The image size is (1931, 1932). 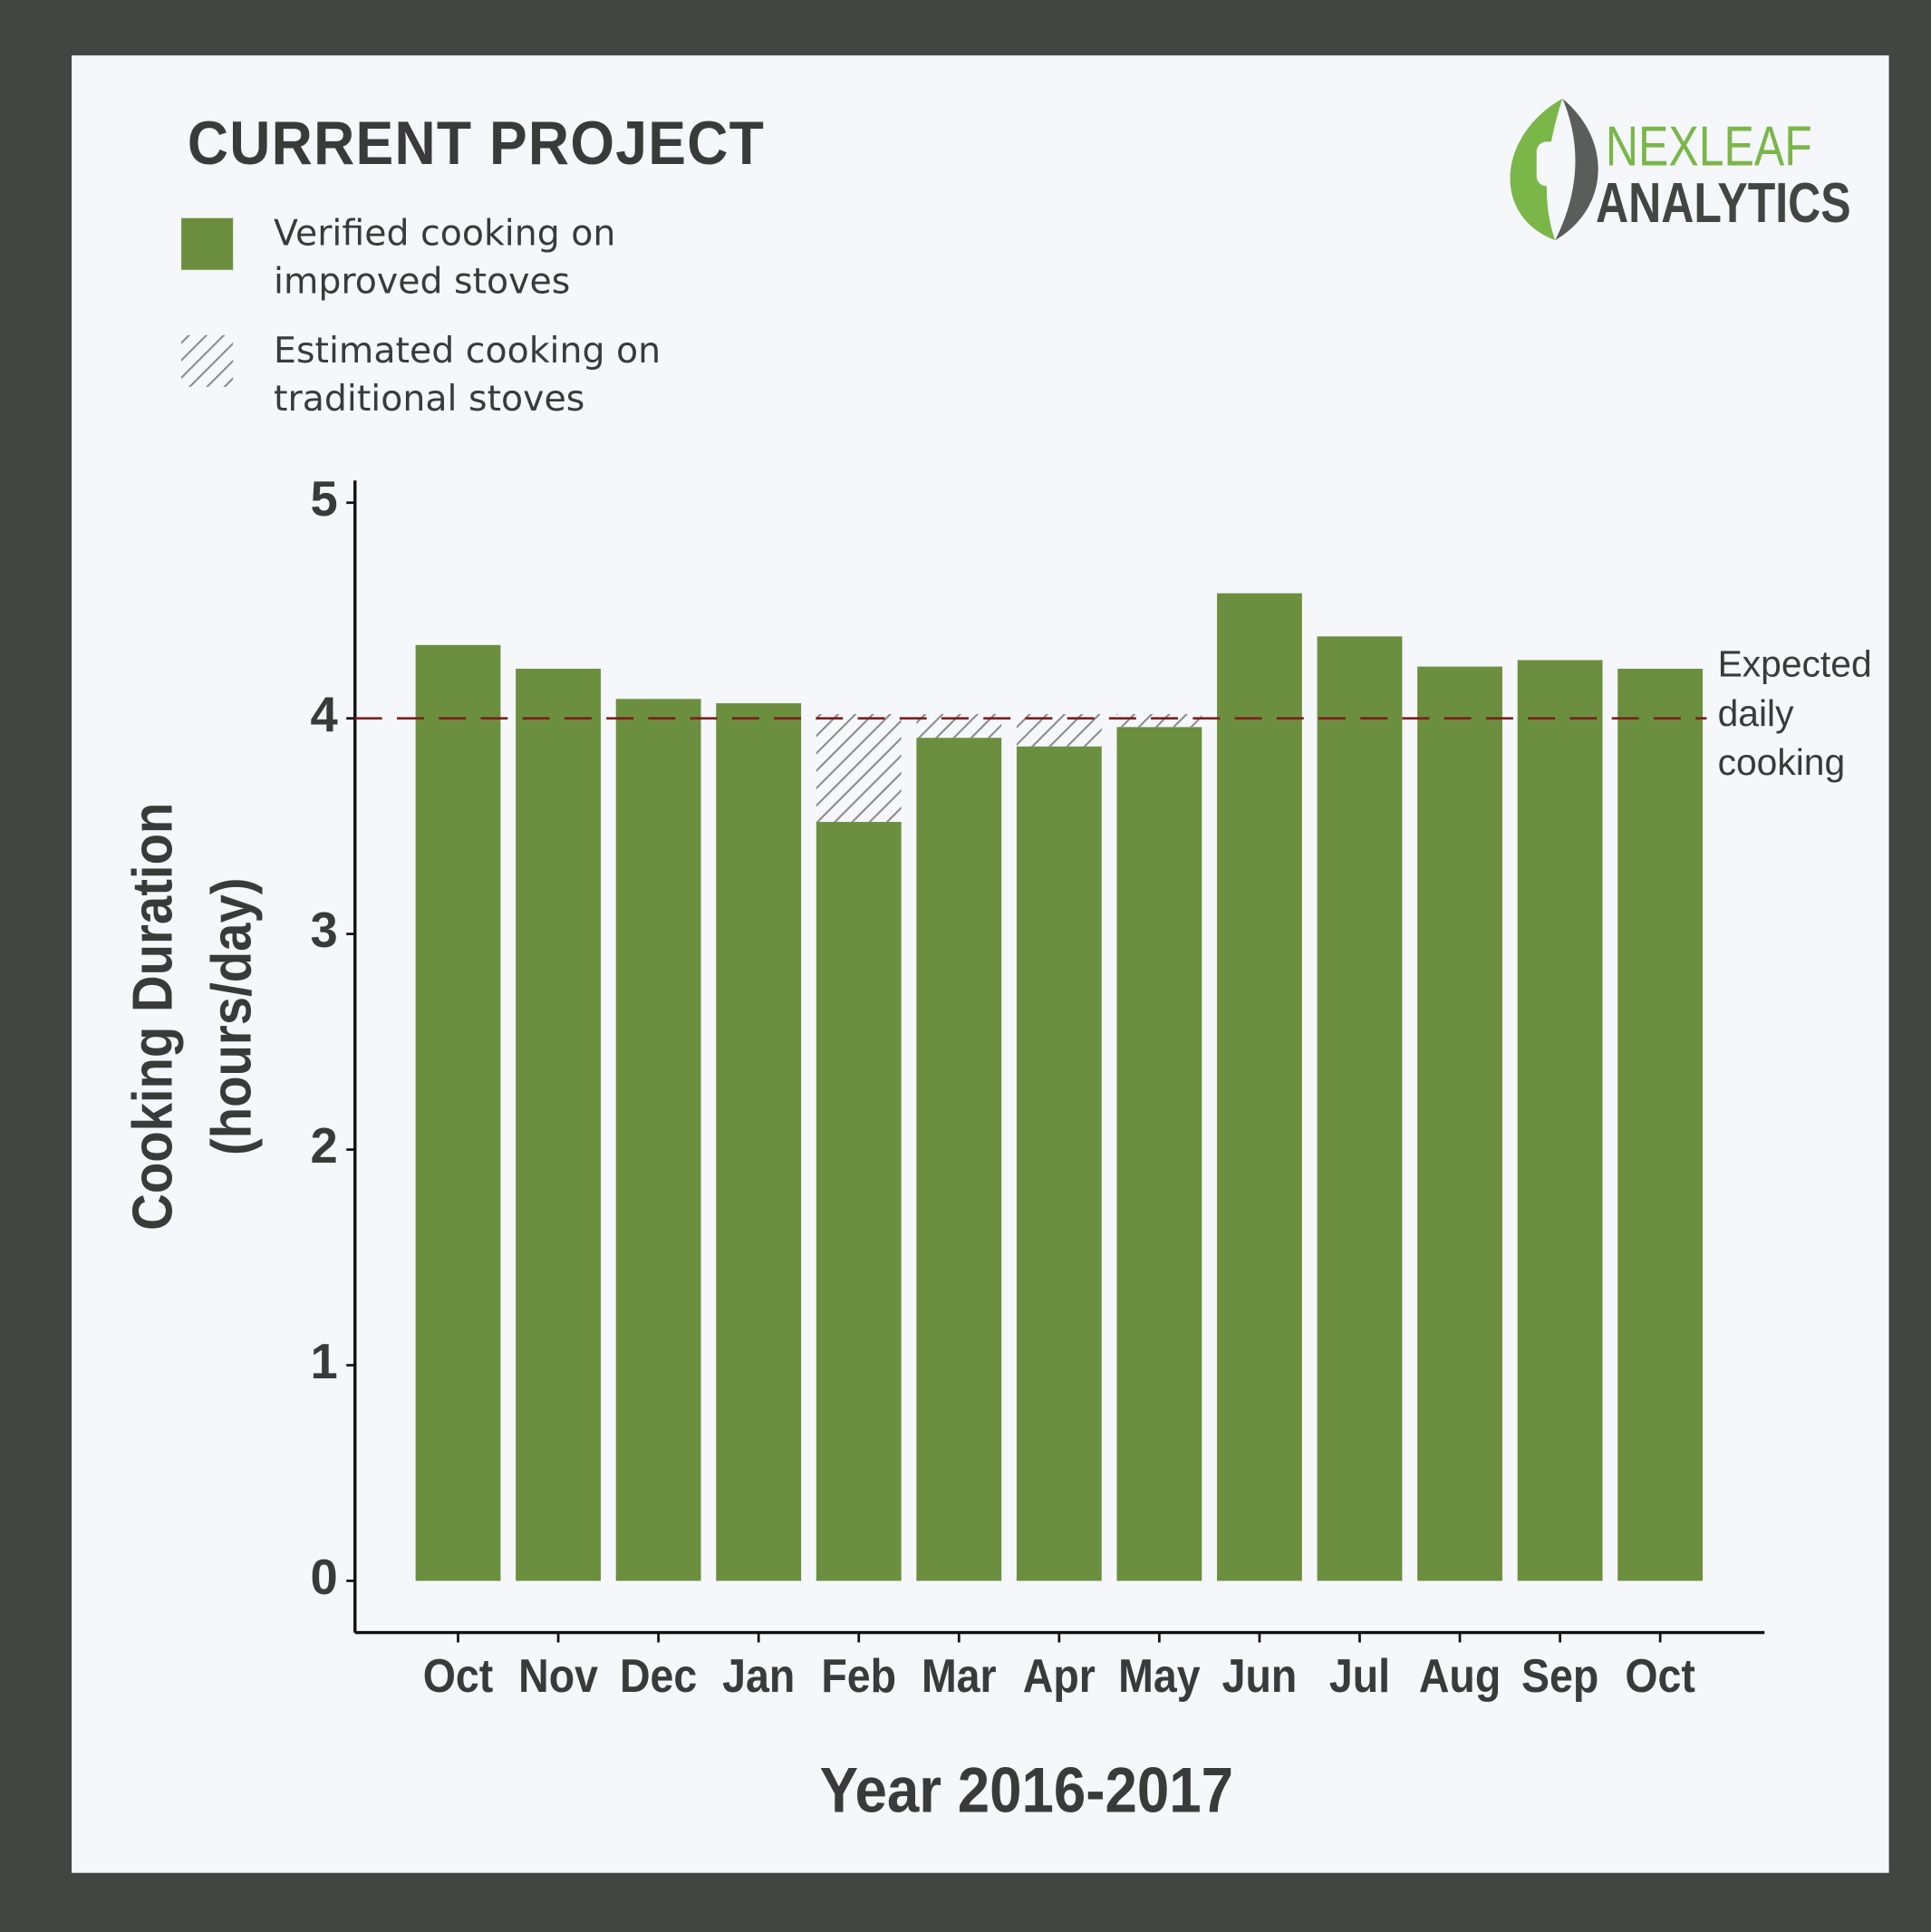 What do you see at coordinates (324, 931) in the screenshot?
I see `y-tick-label: 3` at bounding box center [324, 931].